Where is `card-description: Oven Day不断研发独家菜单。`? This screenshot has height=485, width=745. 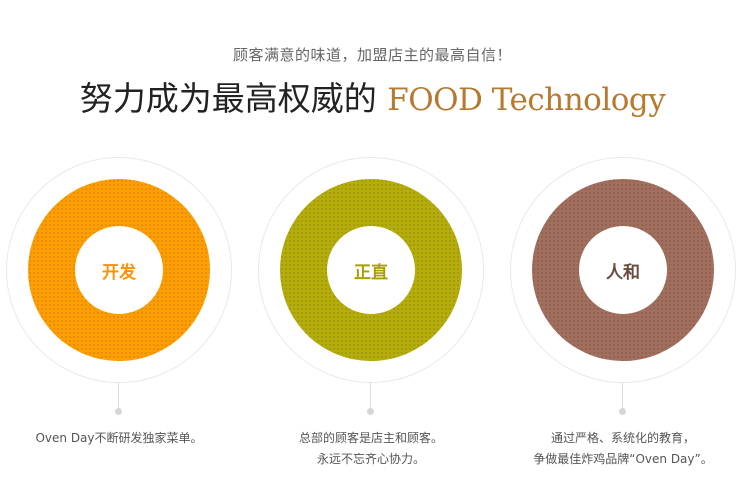
card-description: Oven Day不断研发独家菜单。 is located at coordinates (121, 438).